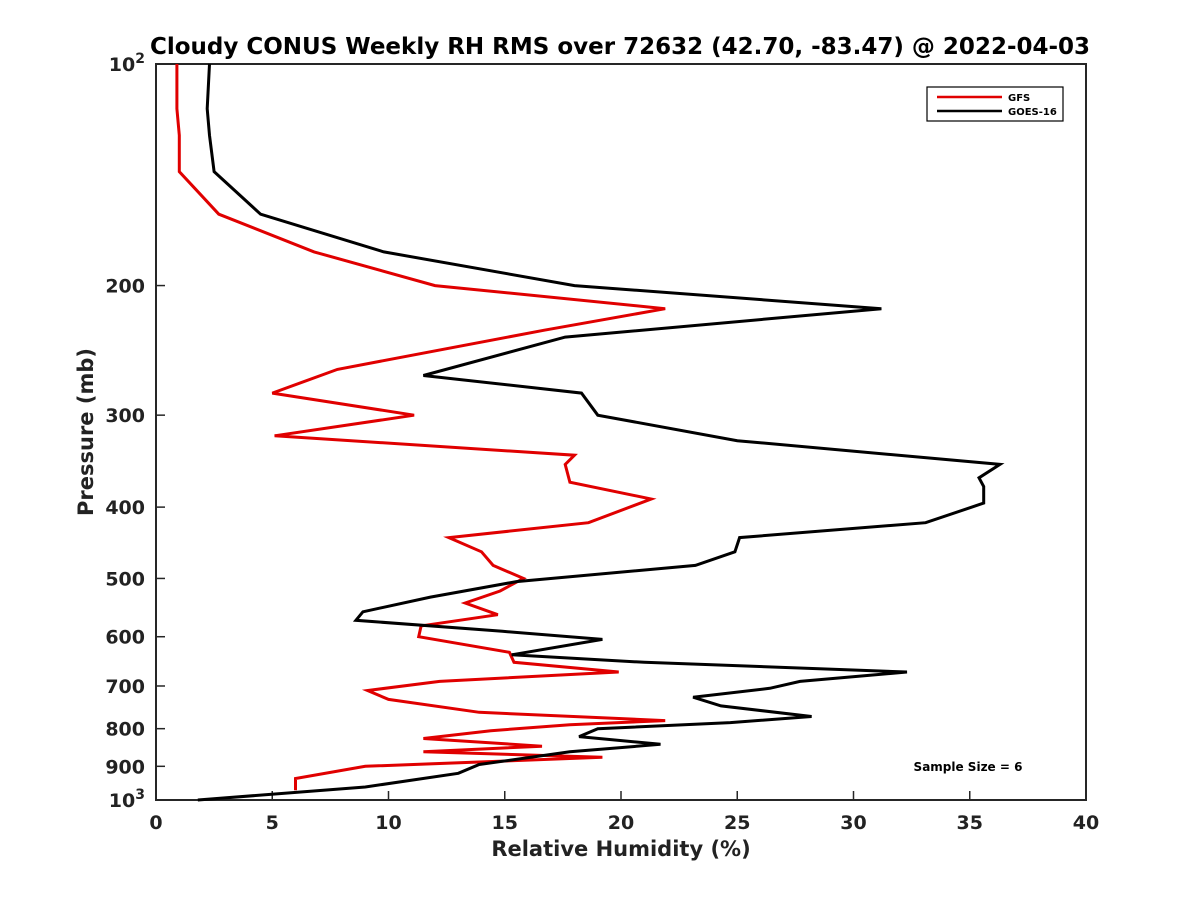 The image size is (1200, 900). Describe the element at coordinates (272, 823) in the screenshot. I see `x-tick-label: 5` at that location.